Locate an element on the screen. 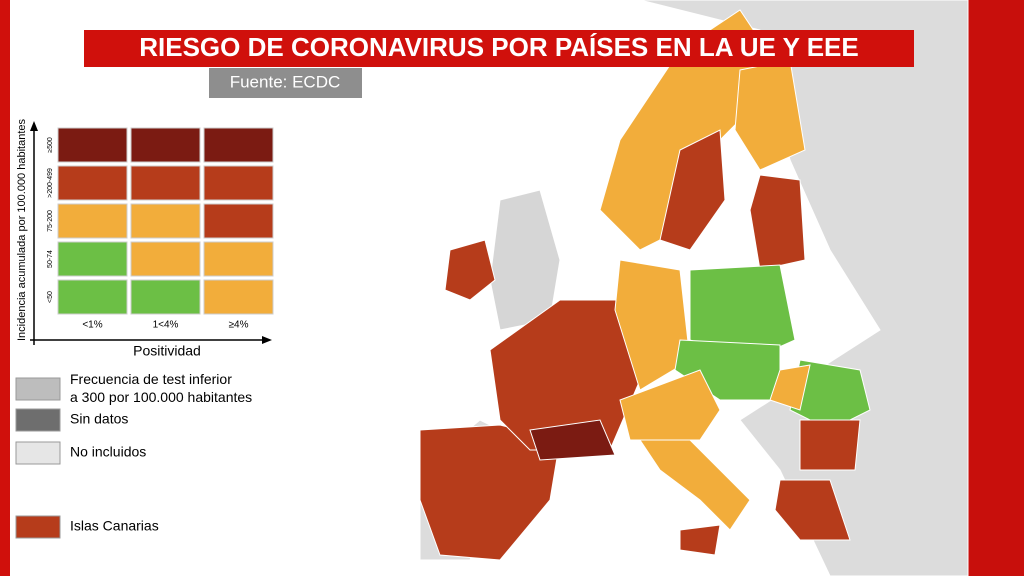  baltics is located at coordinates (777, 222).